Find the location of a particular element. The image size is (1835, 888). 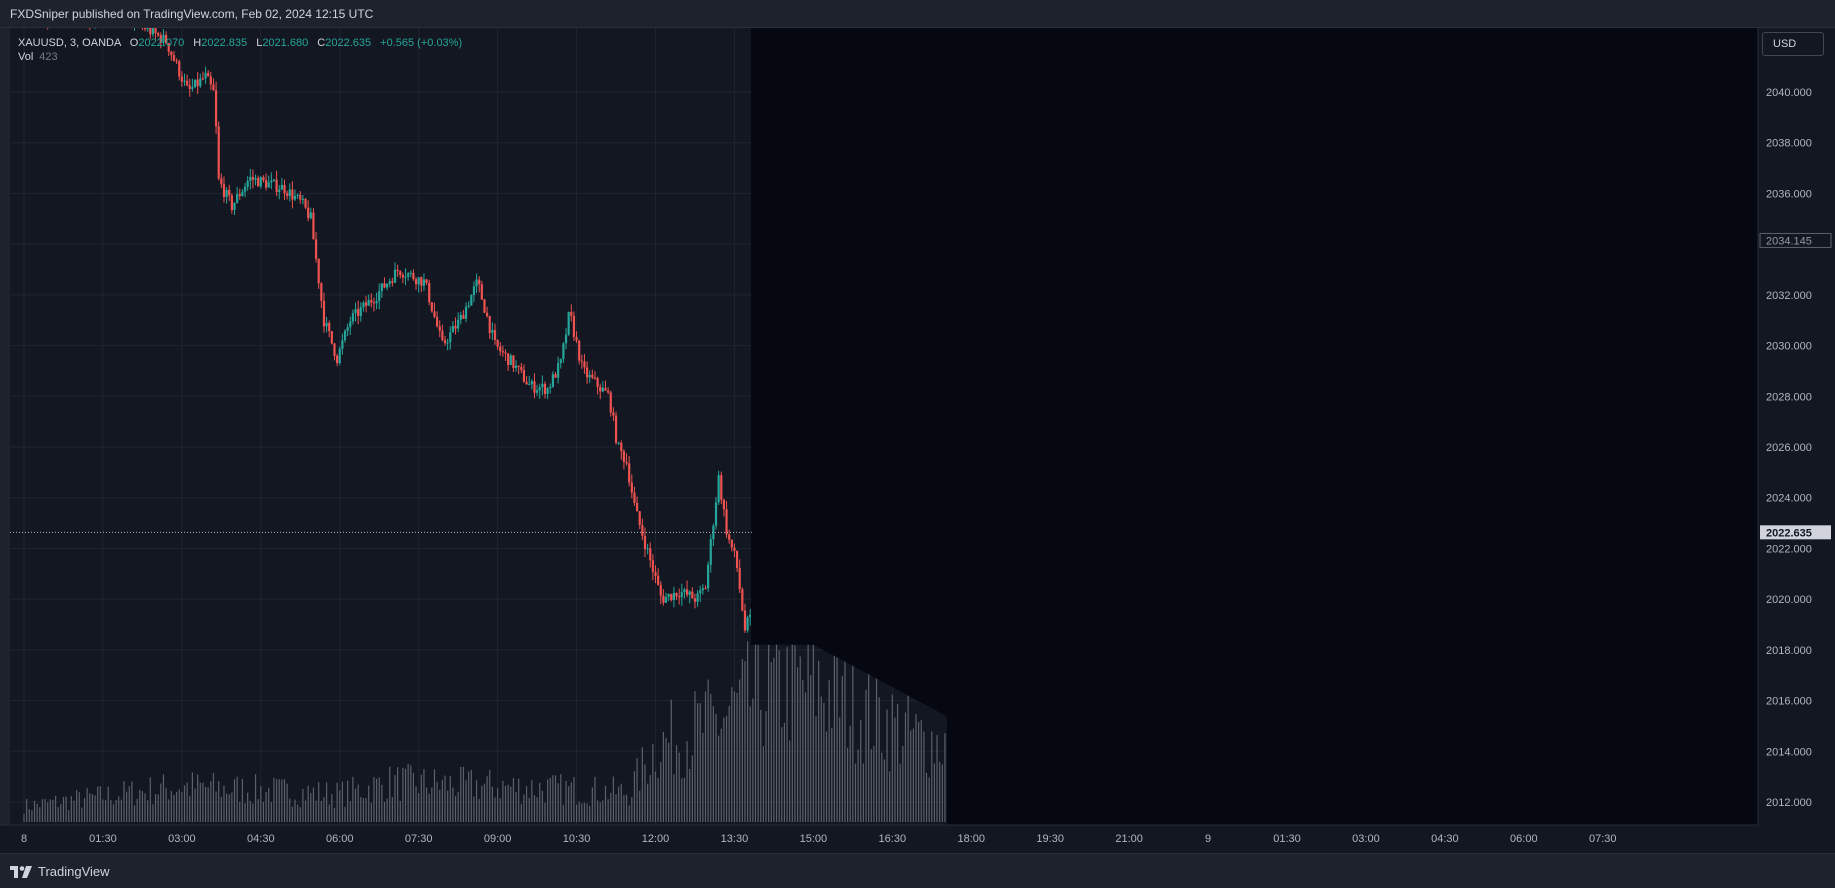

change-value: +0.565 (+0.03%) is located at coordinates (421, 43).